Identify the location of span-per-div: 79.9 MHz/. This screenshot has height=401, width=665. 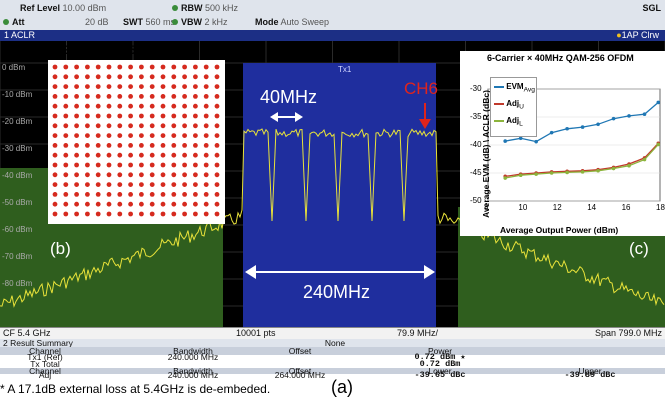
(418, 333).